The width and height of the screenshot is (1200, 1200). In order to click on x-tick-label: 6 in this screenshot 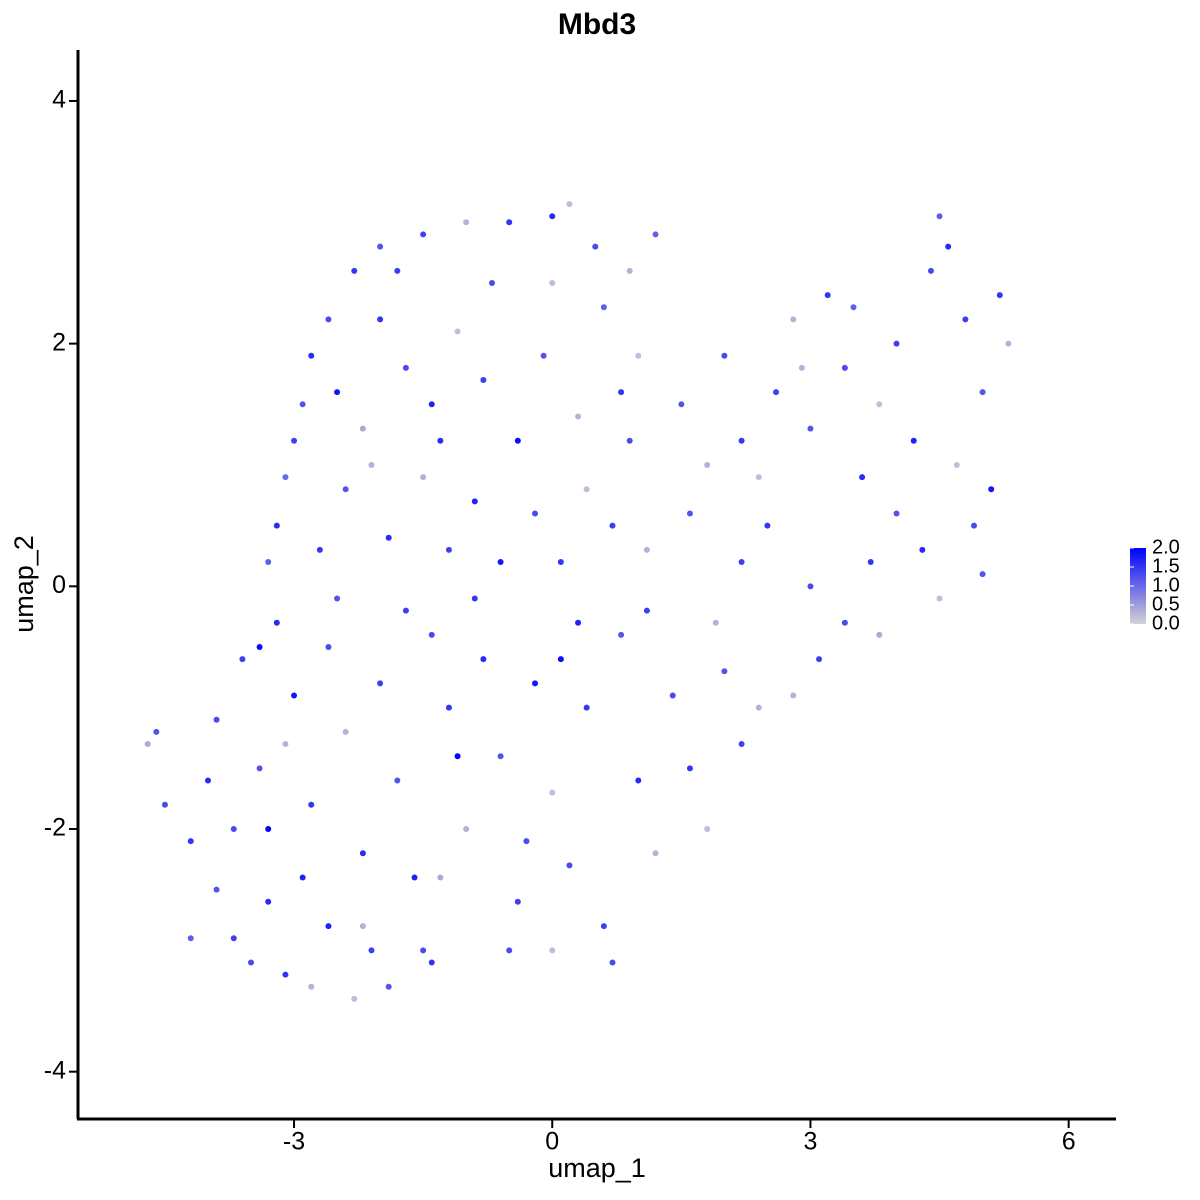, I will do `click(1069, 1142)`.